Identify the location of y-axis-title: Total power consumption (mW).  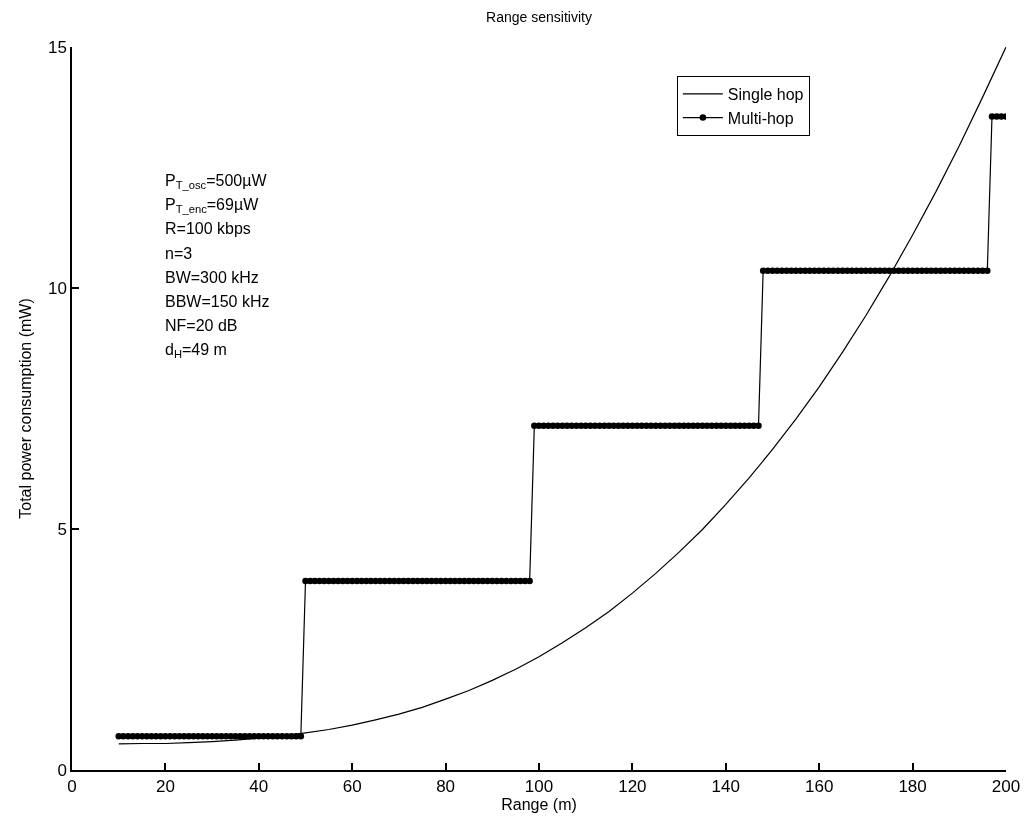
(26, 408).